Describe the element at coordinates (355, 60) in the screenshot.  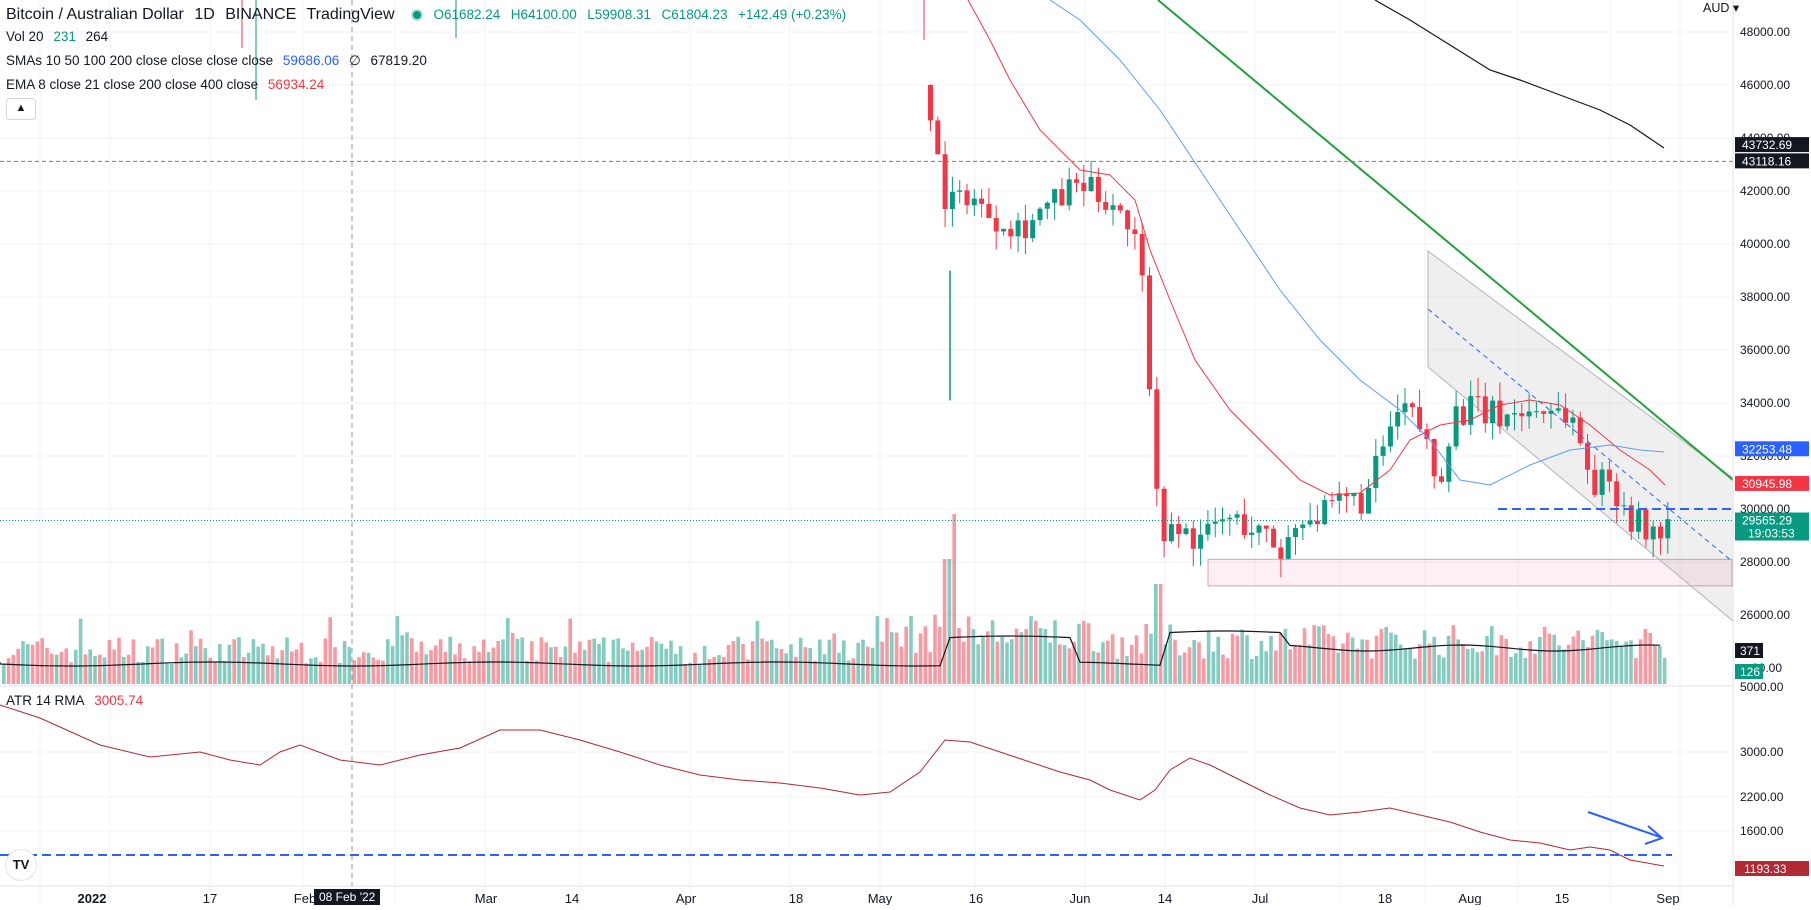
I see `sma-value-2: ∅` at that location.